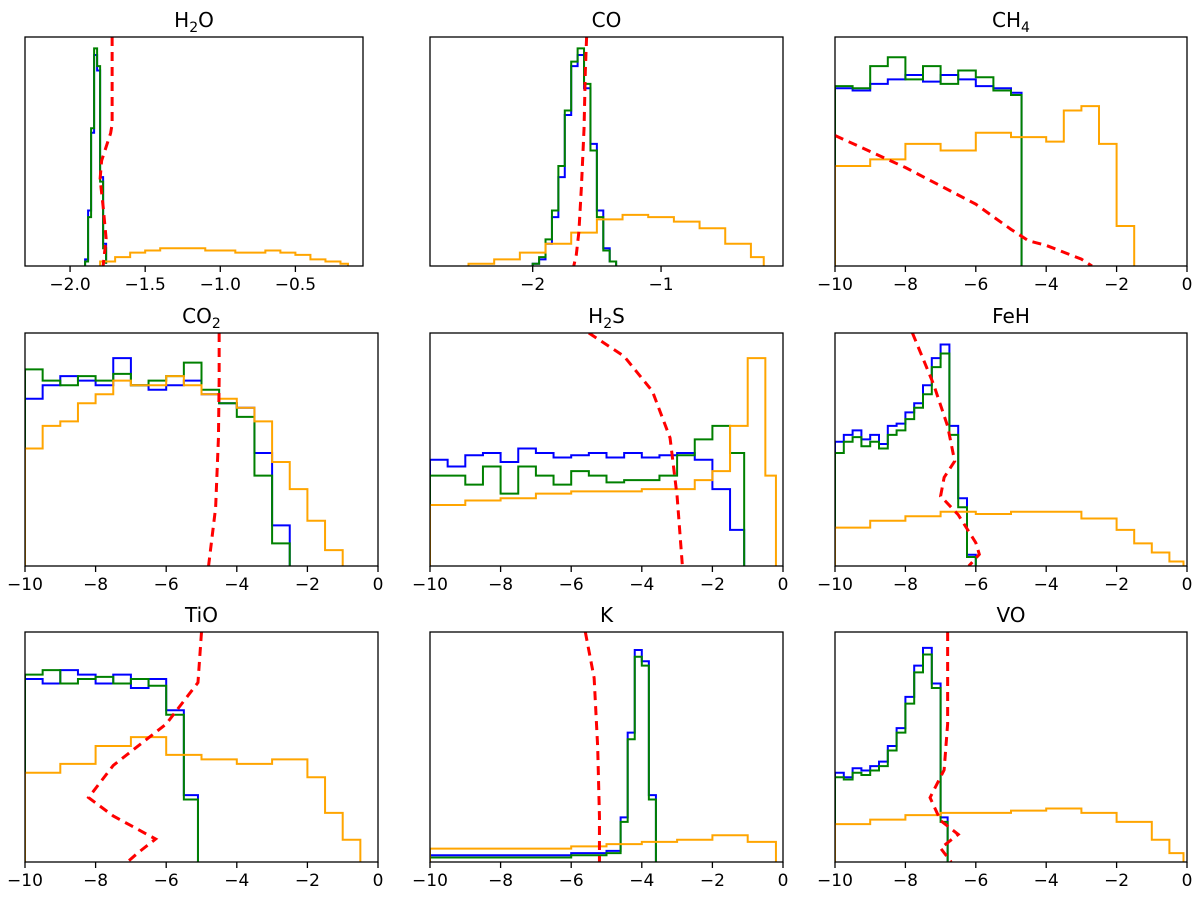 The width and height of the screenshot is (1200, 900). Describe the element at coordinates (1011, 316) in the screenshot. I see `panel-title: FeH` at that location.